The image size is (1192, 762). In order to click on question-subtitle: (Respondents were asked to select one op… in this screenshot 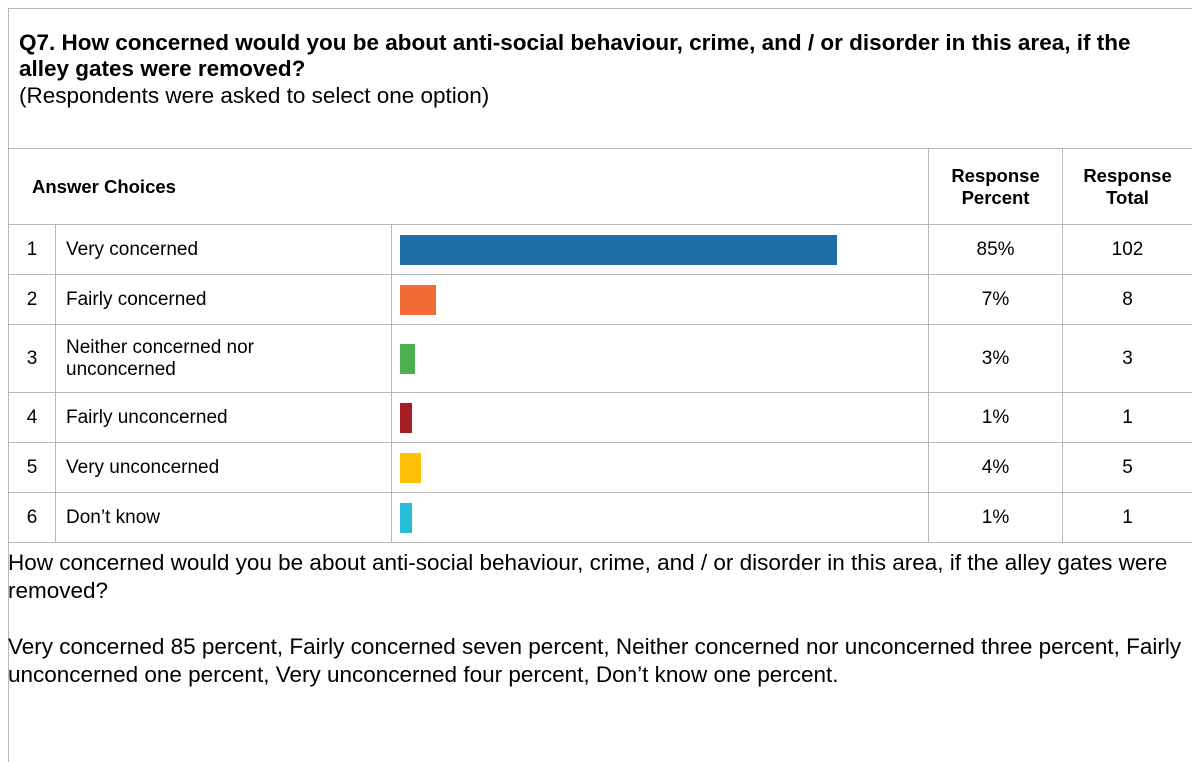, I will do `click(254, 95)`.